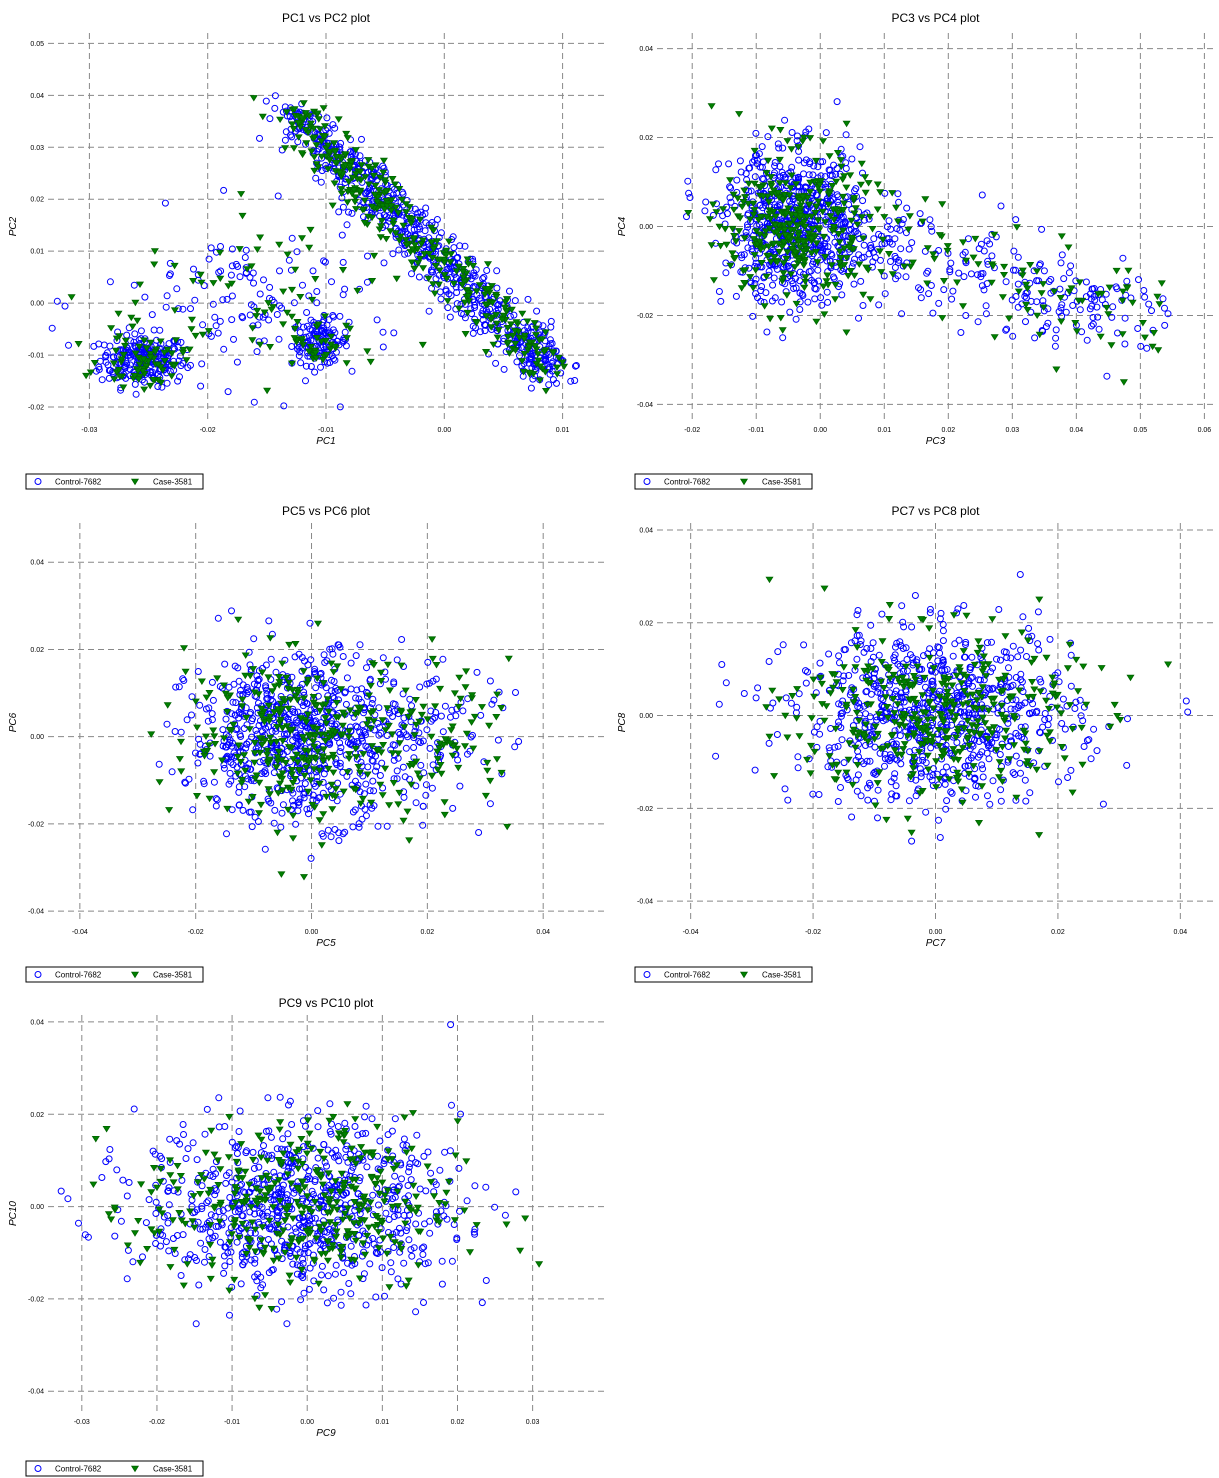 Image resolution: width=1219 pixels, height=1478 pixels. Describe the element at coordinates (38, 481) in the screenshot. I see `legend-circle-icon` at that location.